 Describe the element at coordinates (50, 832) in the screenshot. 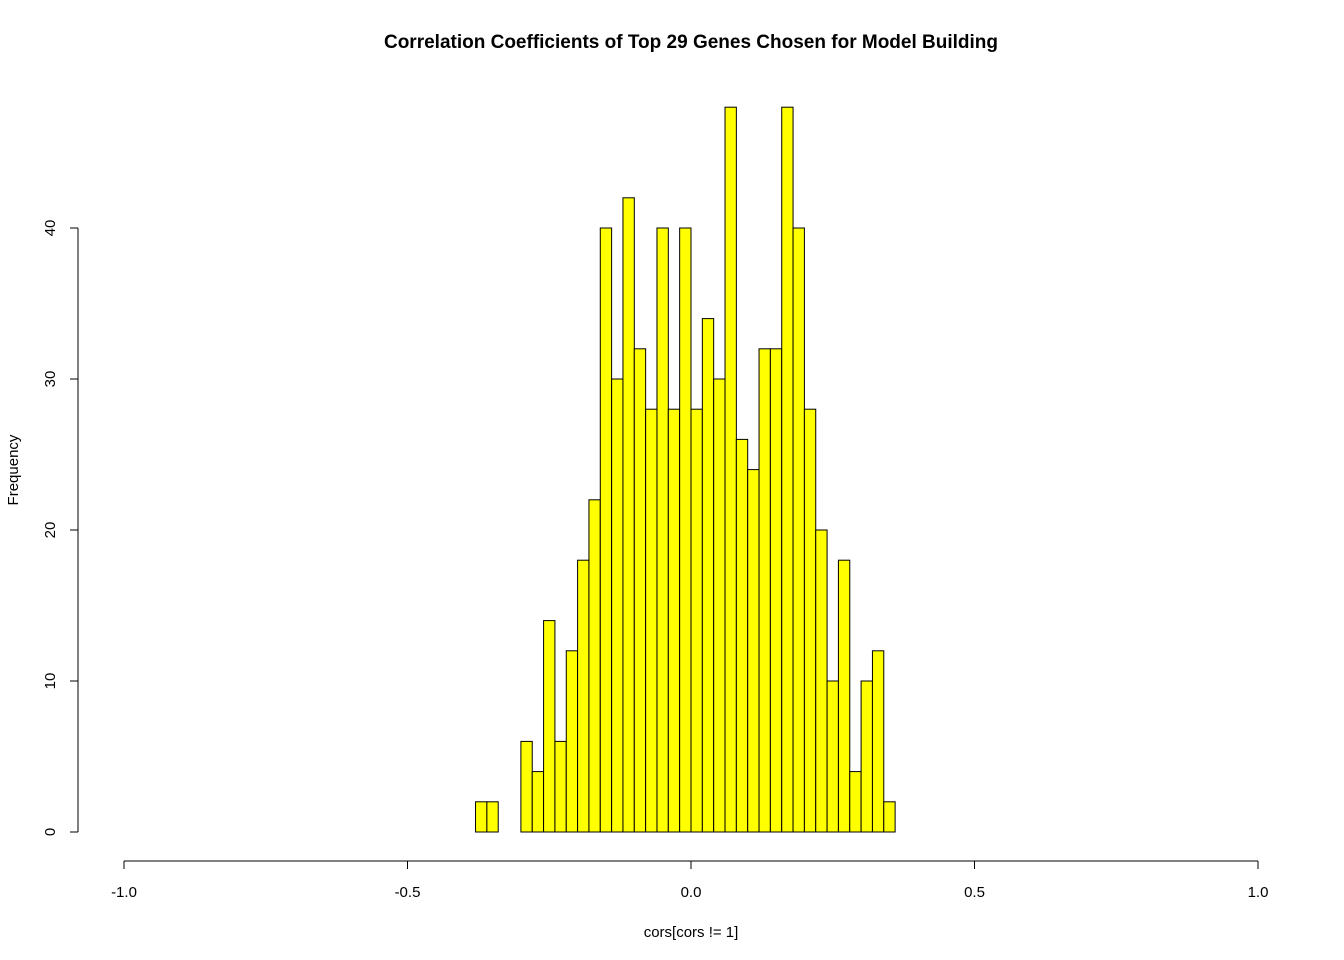

I see `y-tick-label: 0` at that location.